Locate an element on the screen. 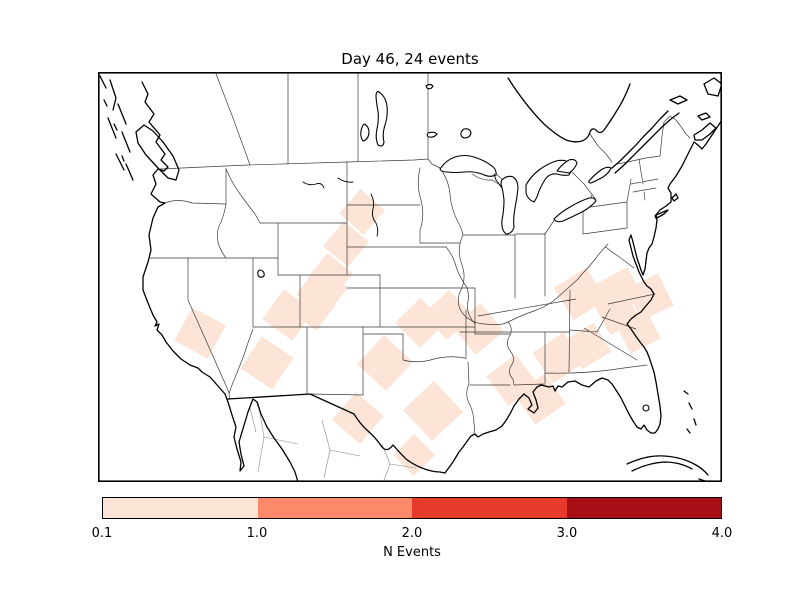 The image size is (800, 600). rivers-path is located at coordinates (340, 207).